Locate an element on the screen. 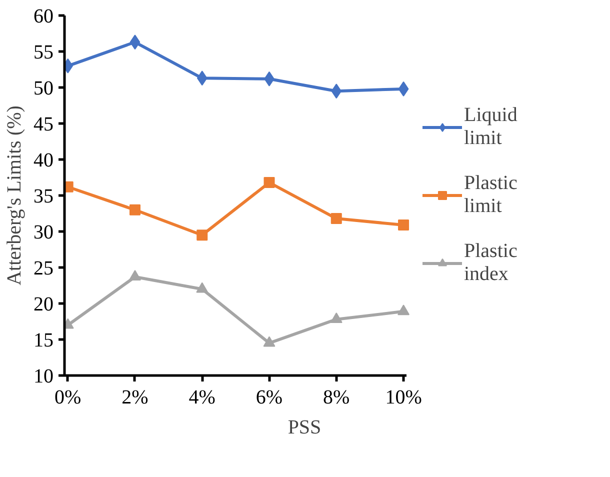 The image size is (610, 477). x-tick-label: 2% is located at coordinates (135, 397).